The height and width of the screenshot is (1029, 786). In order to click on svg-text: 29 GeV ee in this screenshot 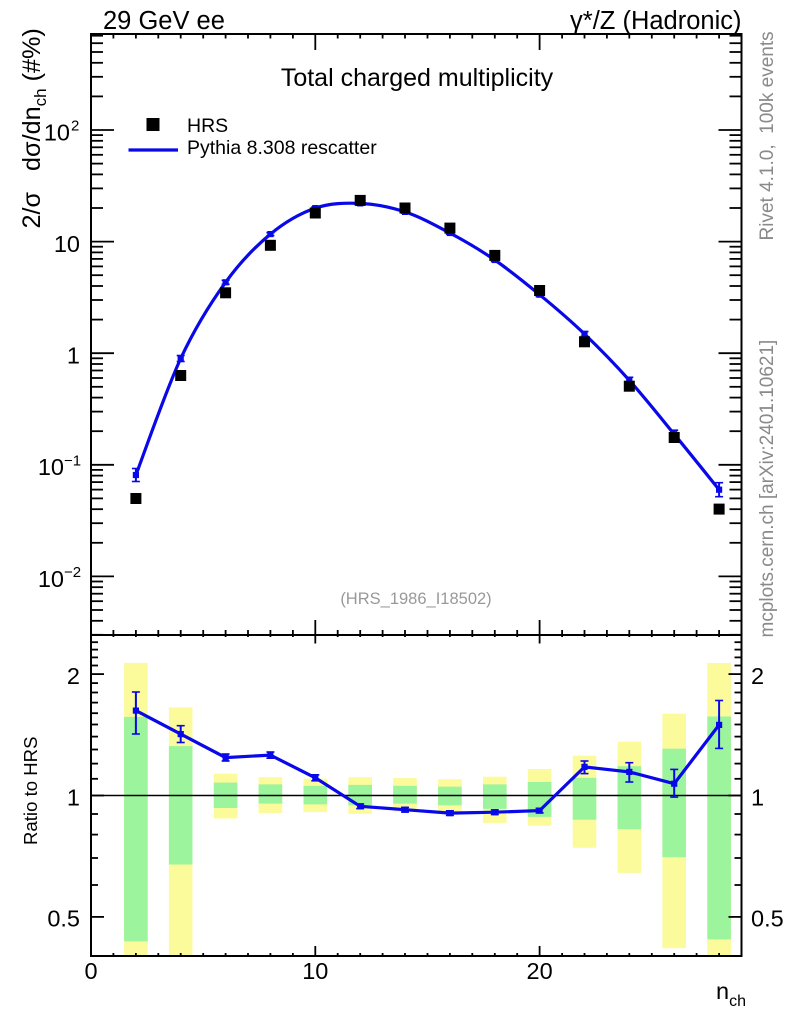, I will do `click(164, 21)`.